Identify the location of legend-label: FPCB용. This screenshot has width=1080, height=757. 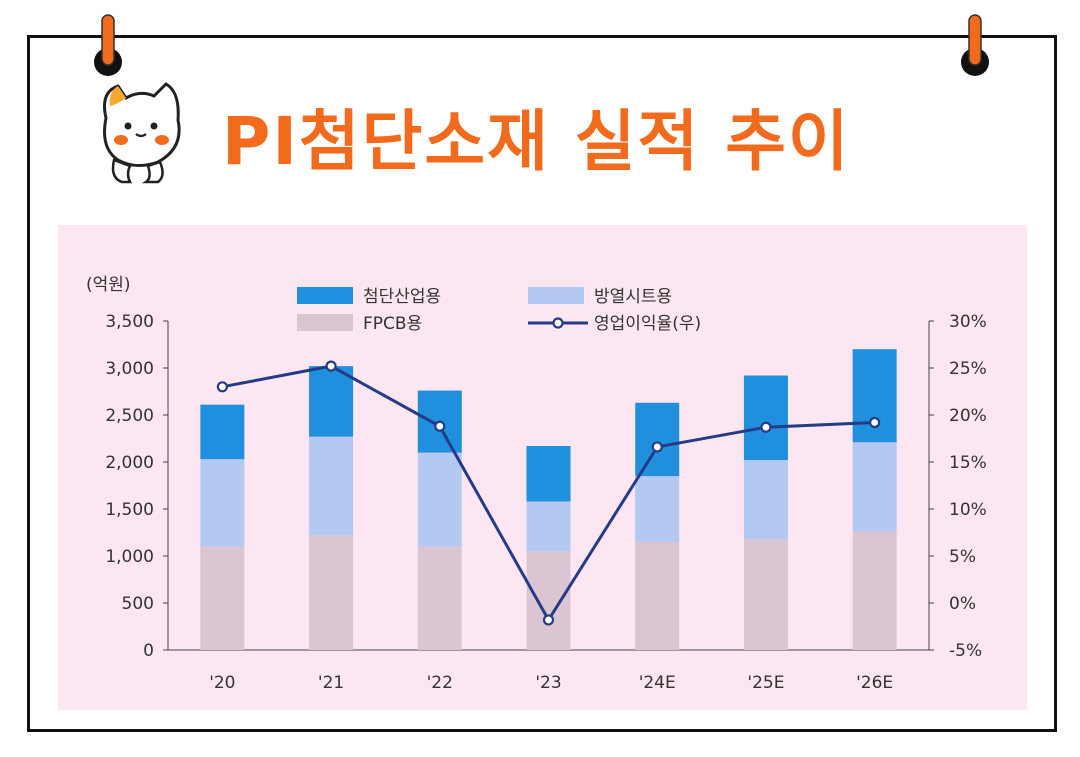
(392, 324).